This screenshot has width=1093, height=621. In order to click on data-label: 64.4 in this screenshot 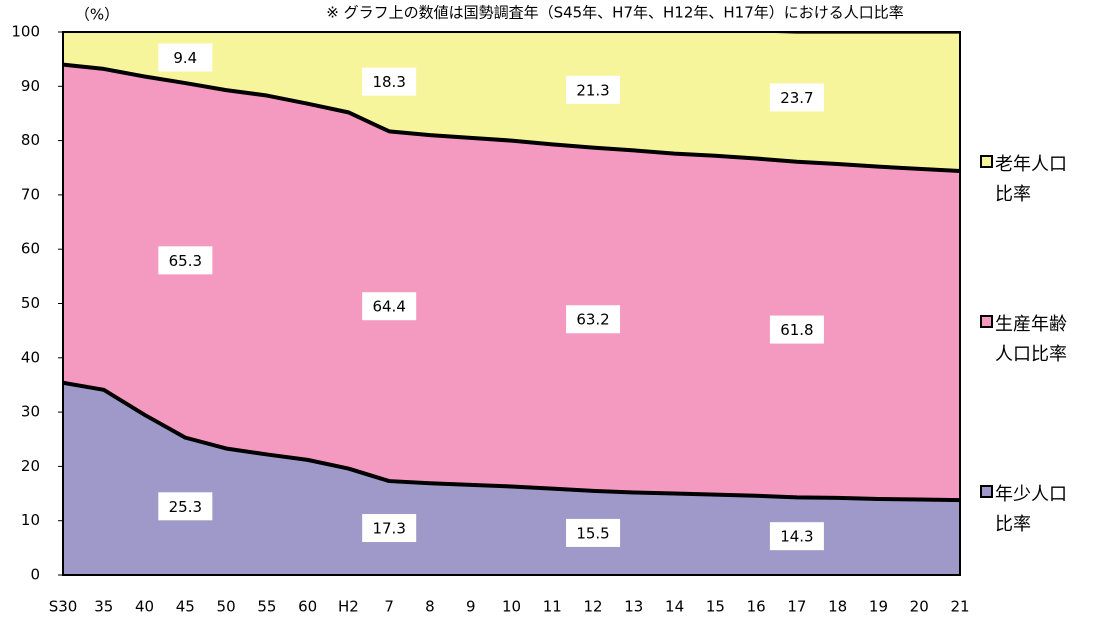, I will do `click(388, 307)`.